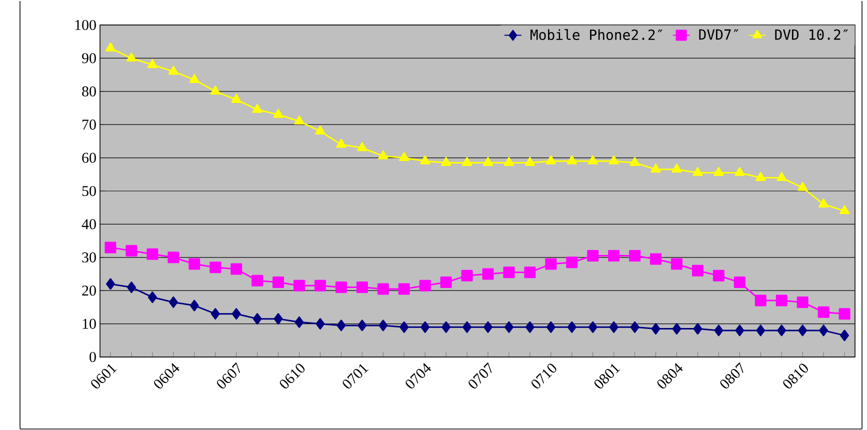  What do you see at coordinates (89, 125) in the screenshot?
I see `y-tick-label: 70` at bounding box center [89, 125].